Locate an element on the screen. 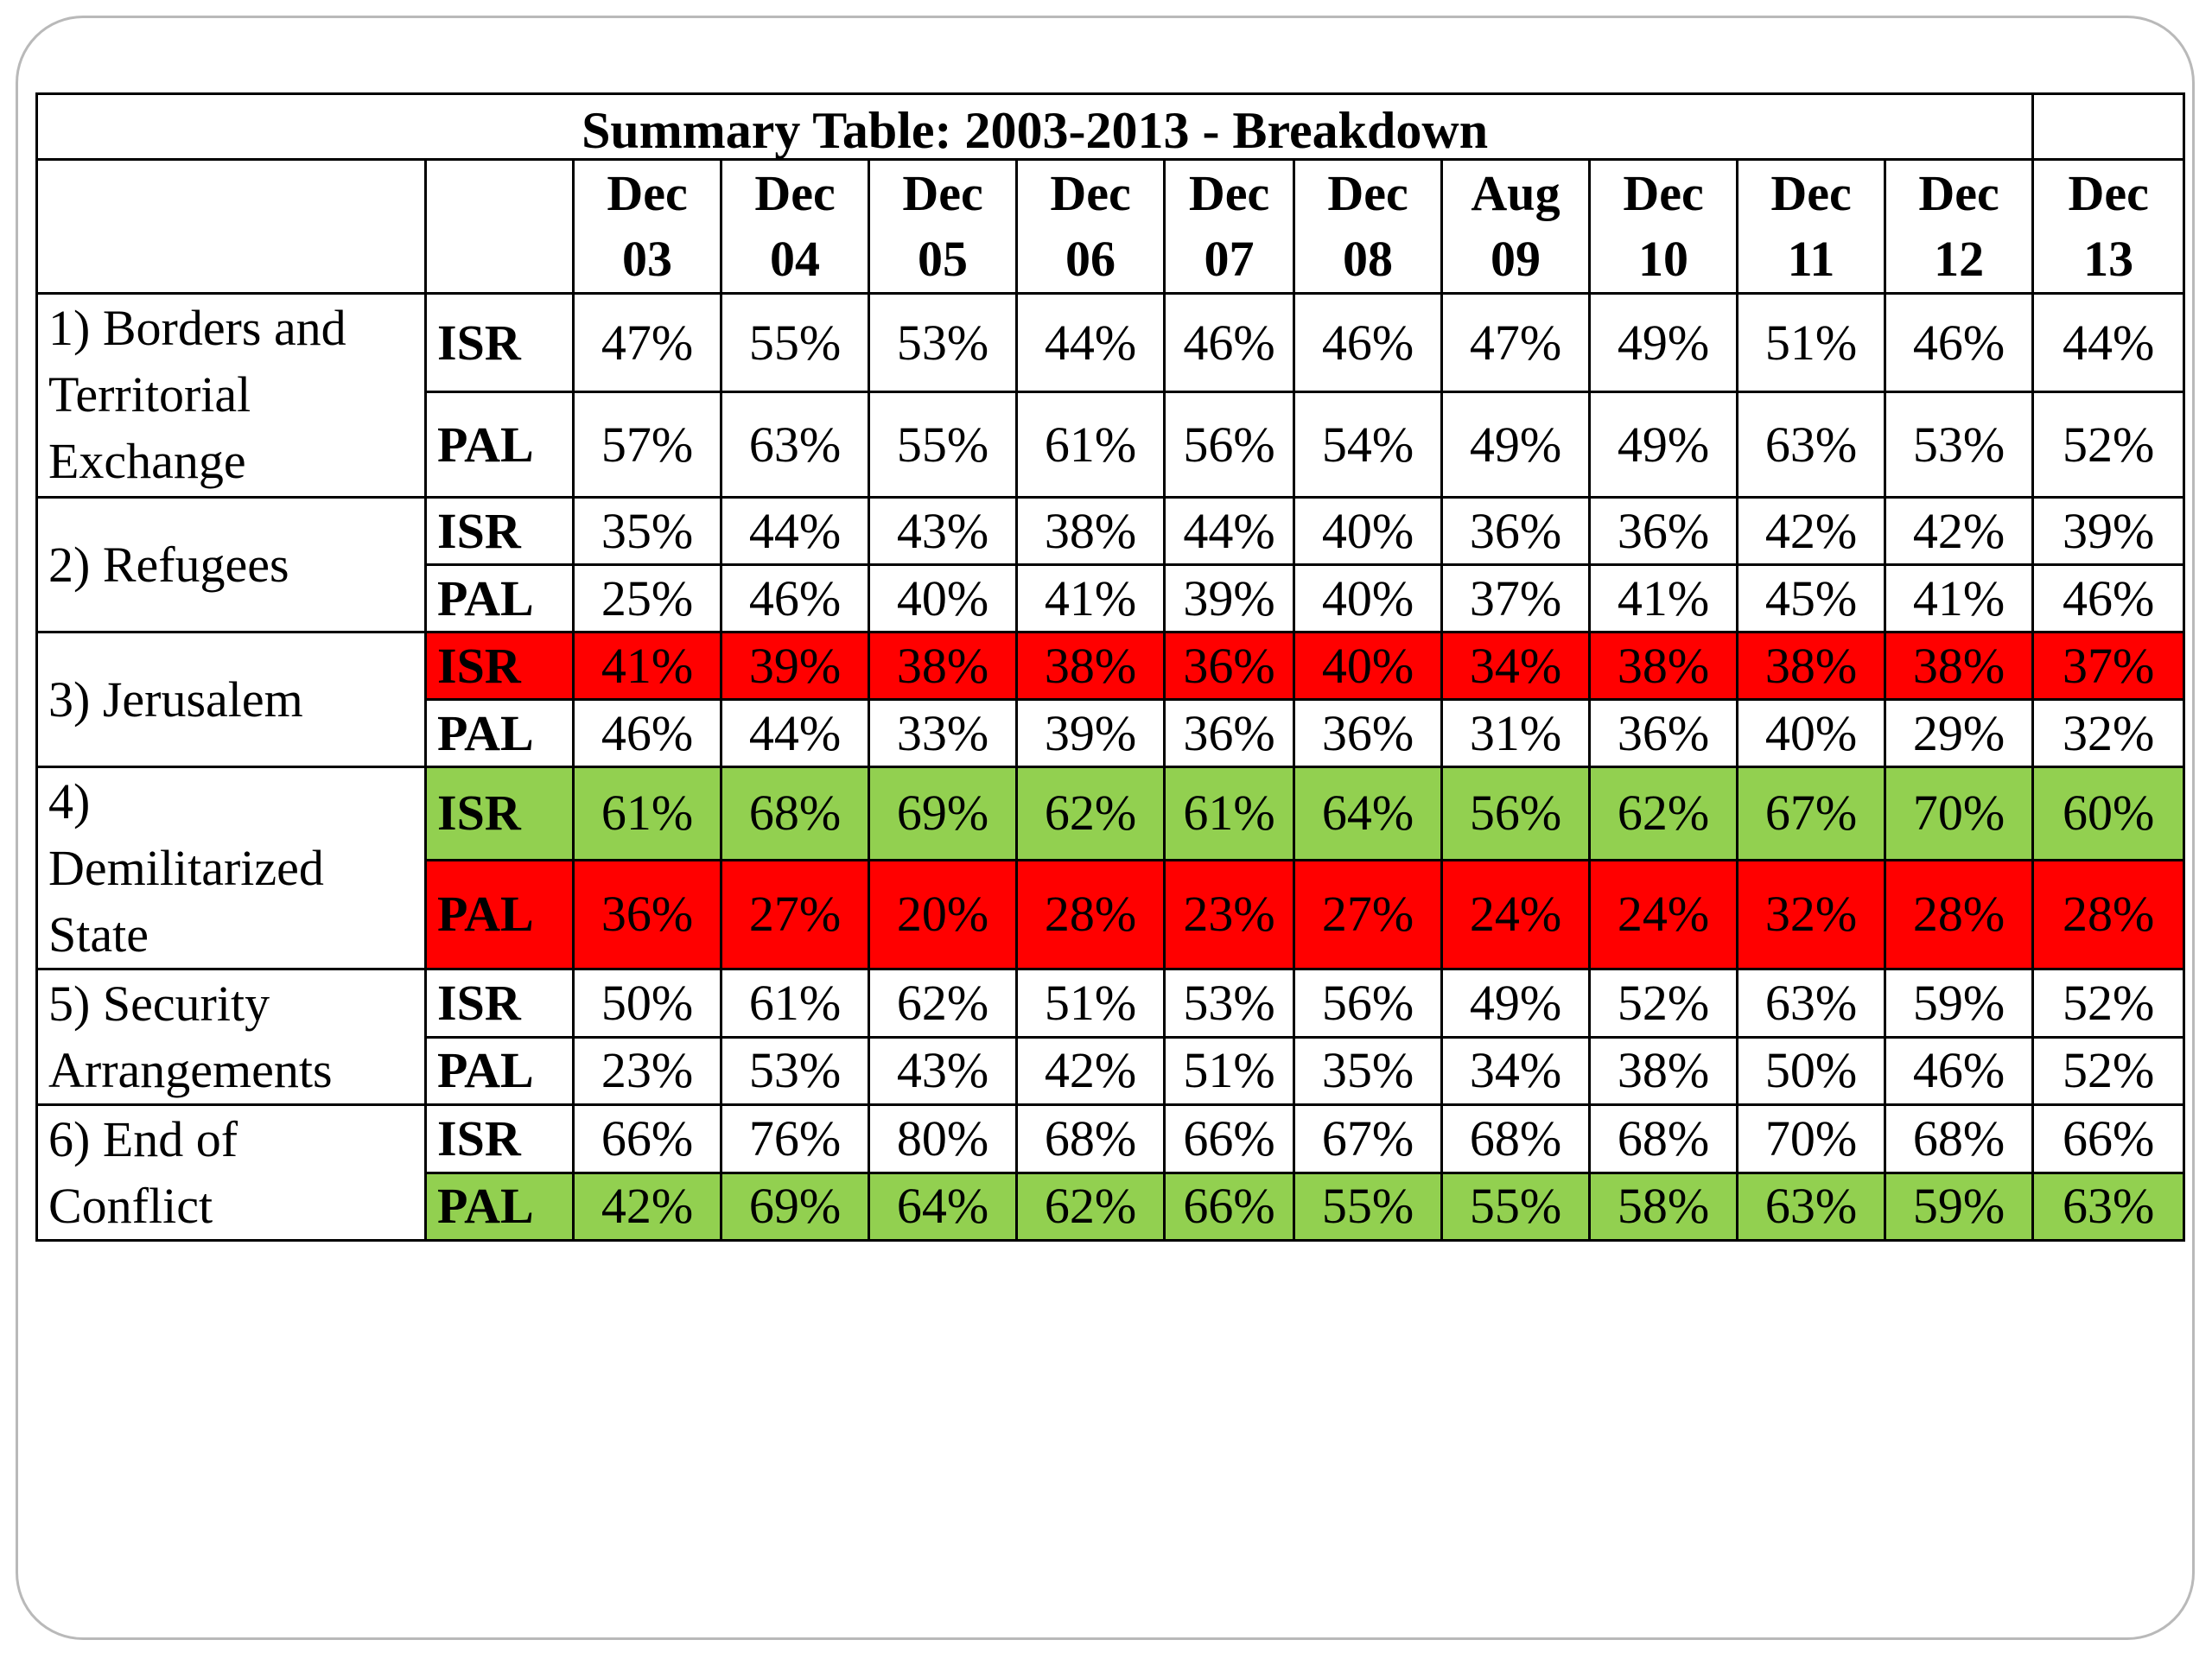 The image size is (2212, 1659). date-header: Dec 08 is located at coordinates (1368, 226).